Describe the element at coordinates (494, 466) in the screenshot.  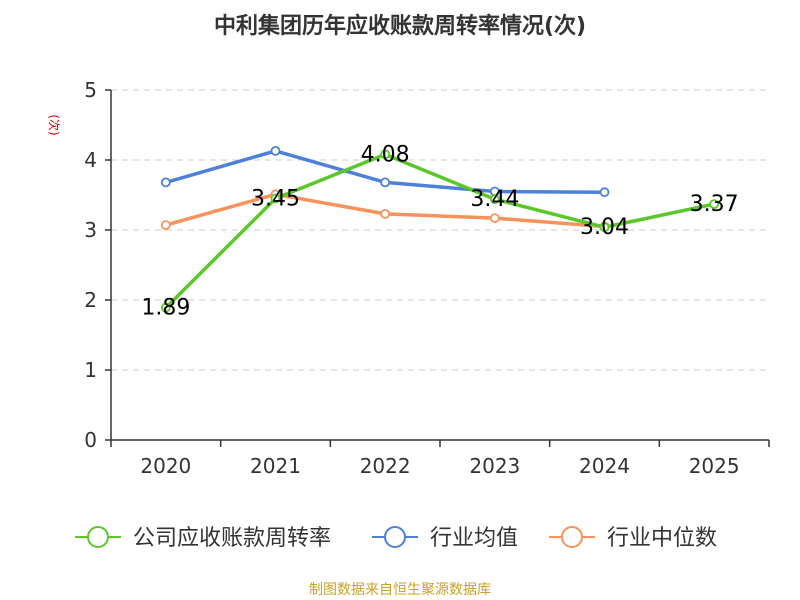
I see `x-tick-label: 2023` at that location.